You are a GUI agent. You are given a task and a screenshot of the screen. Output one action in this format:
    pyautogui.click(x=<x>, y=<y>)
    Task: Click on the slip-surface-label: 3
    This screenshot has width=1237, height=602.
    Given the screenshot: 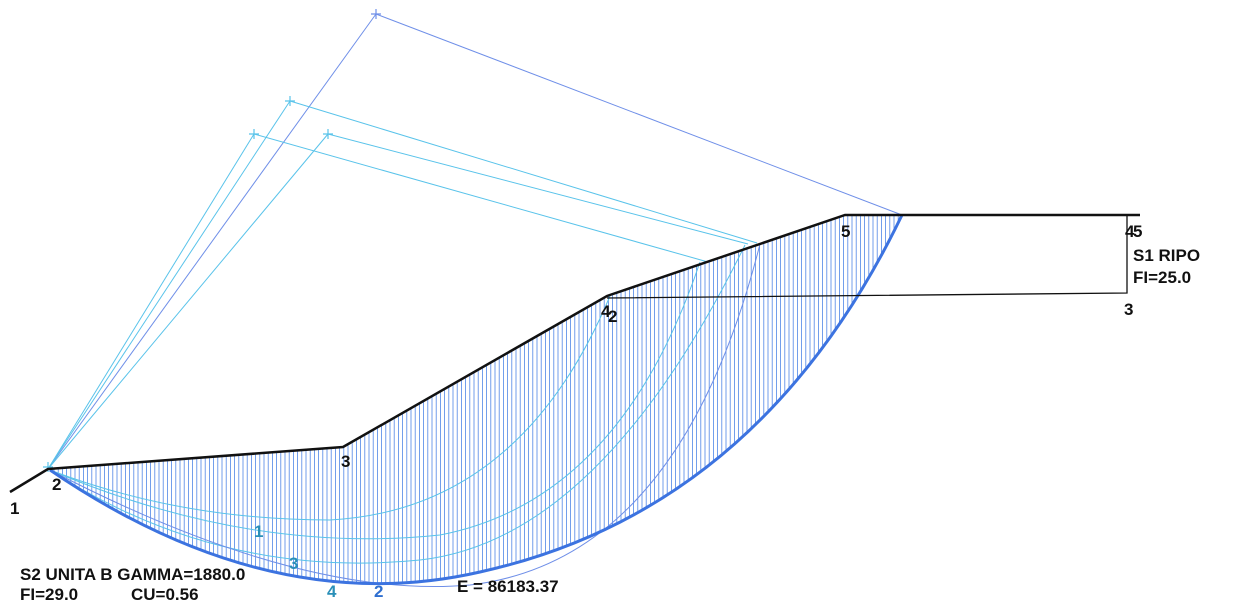 What is the action you would take?
    pyautogui.click(x=293, y=563)
    